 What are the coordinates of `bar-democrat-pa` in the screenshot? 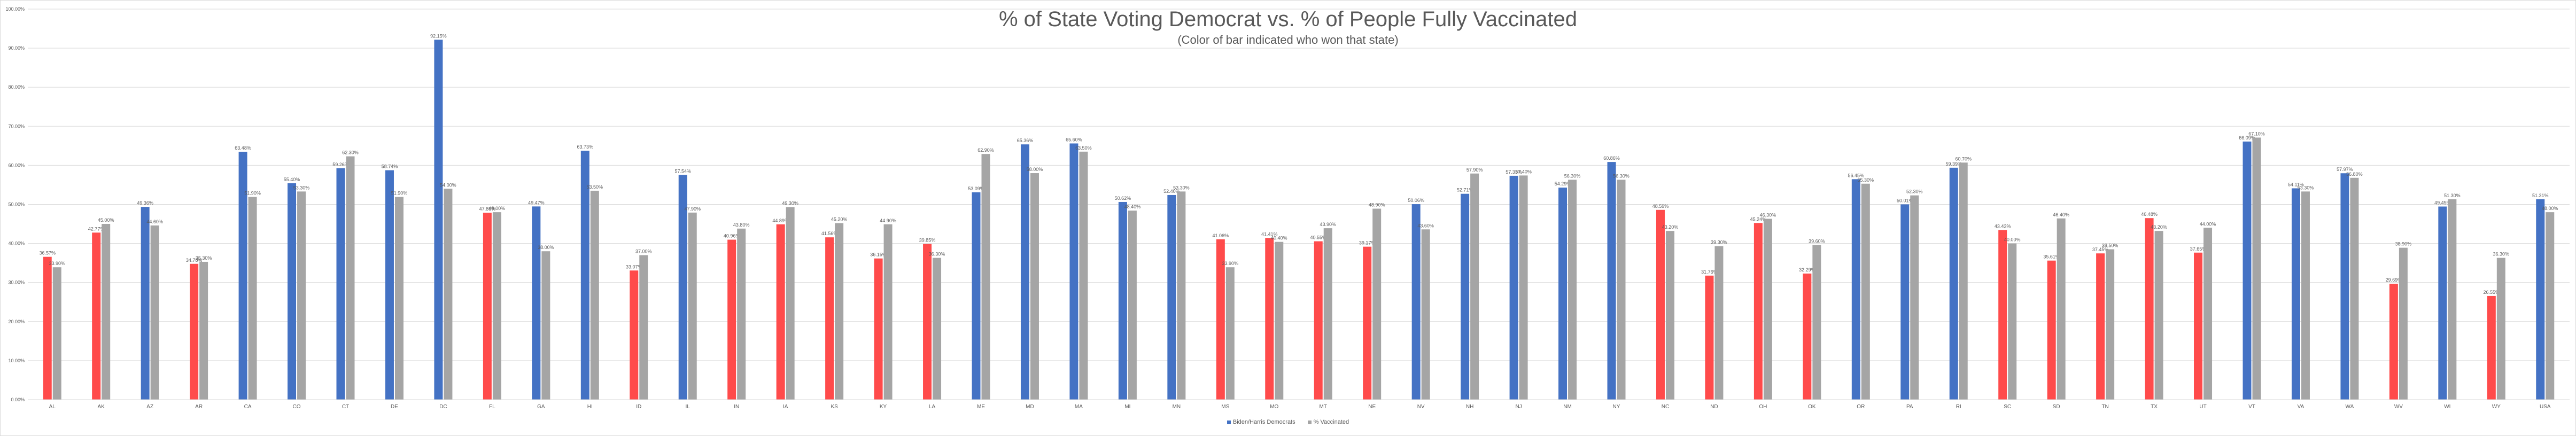 It's located at (1905, 302).